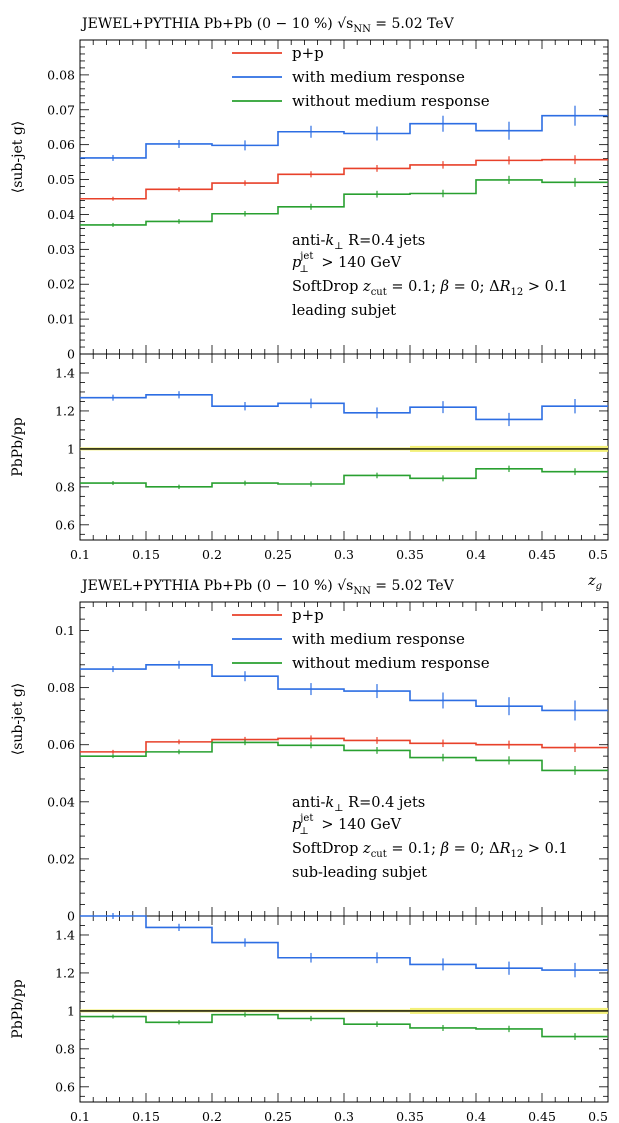 Image resolution: width=619 pixels, height=1123 pixels. What do you see at coordinates (61, 109) in the screenshot?
I see `y-tick-label: 0.07` at bounding box center [61, 109].